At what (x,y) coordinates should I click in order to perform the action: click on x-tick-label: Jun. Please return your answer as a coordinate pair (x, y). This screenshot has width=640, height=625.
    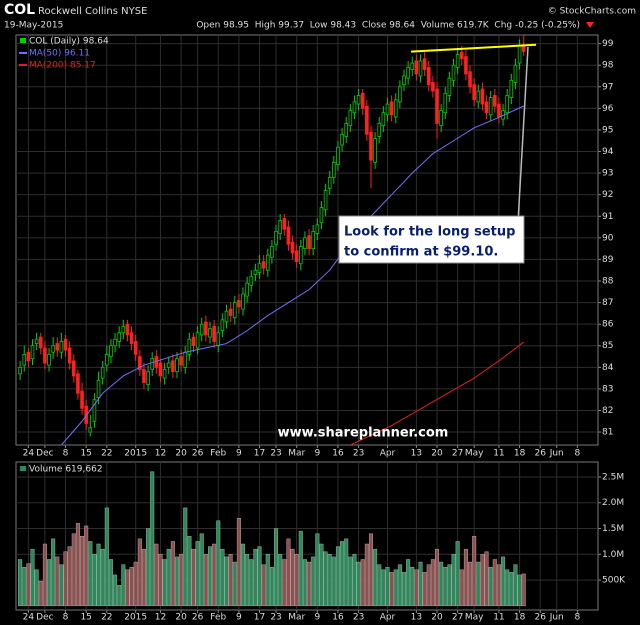
    Looking at the image, I should click on (556, 454).